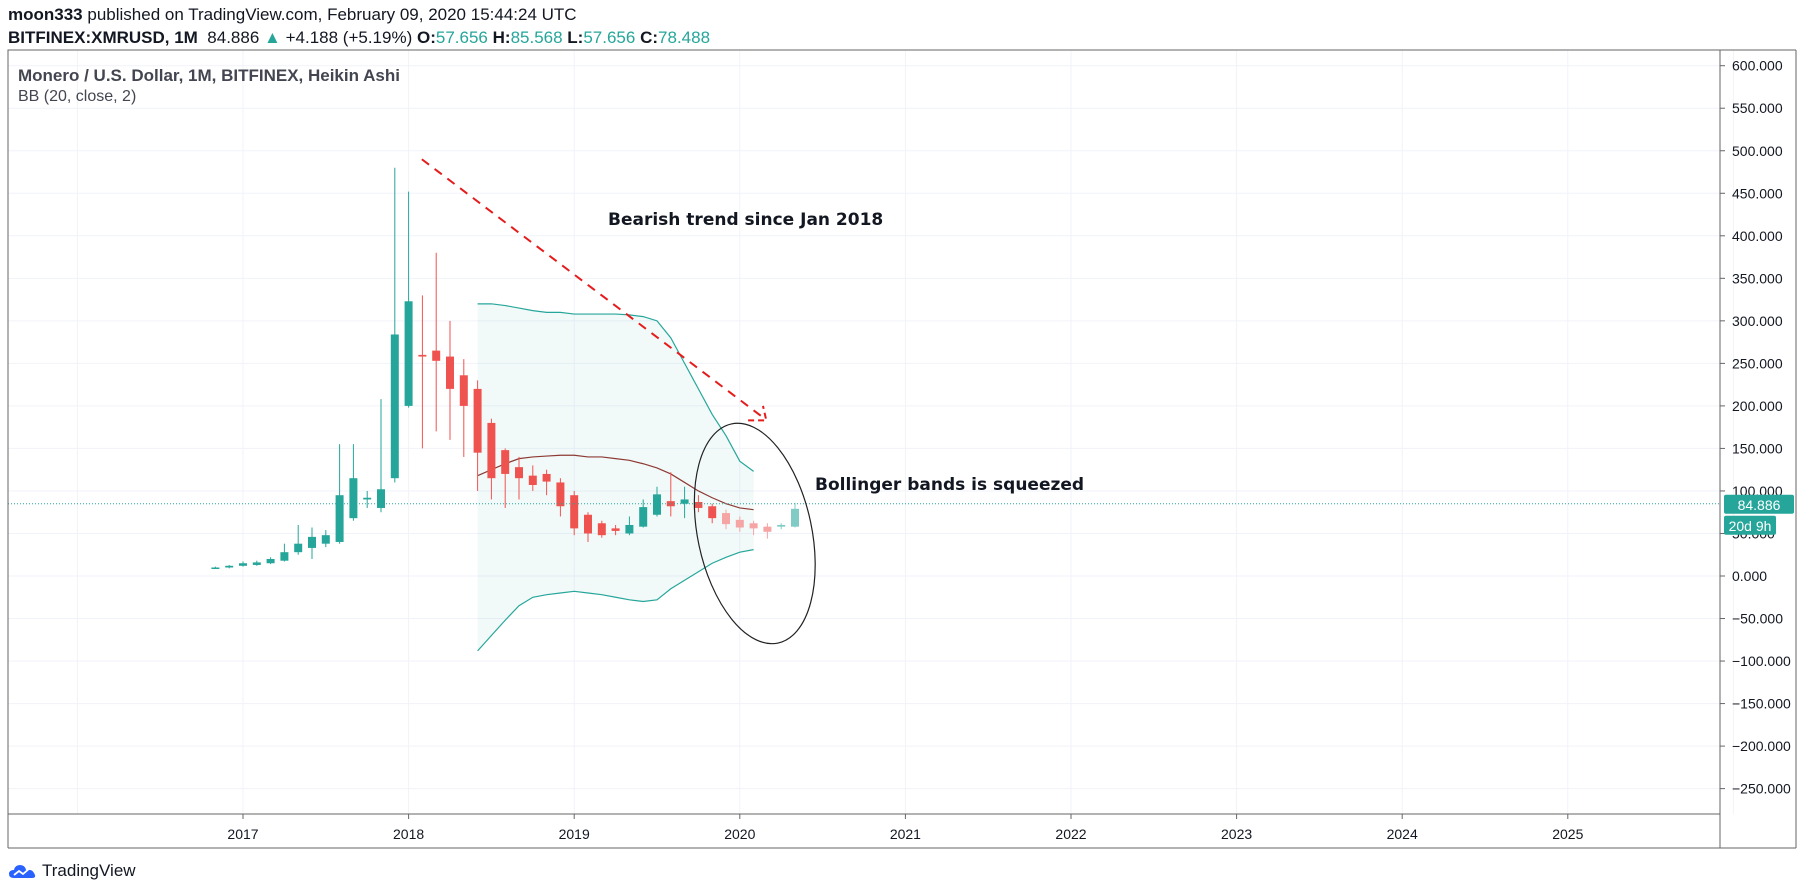 The width and height of the screenshot is (1804, 894). What do you see at coordinates (233, 37) in the screenshot?
I see `last-price: 84.886` at bounding box center [233, 37].